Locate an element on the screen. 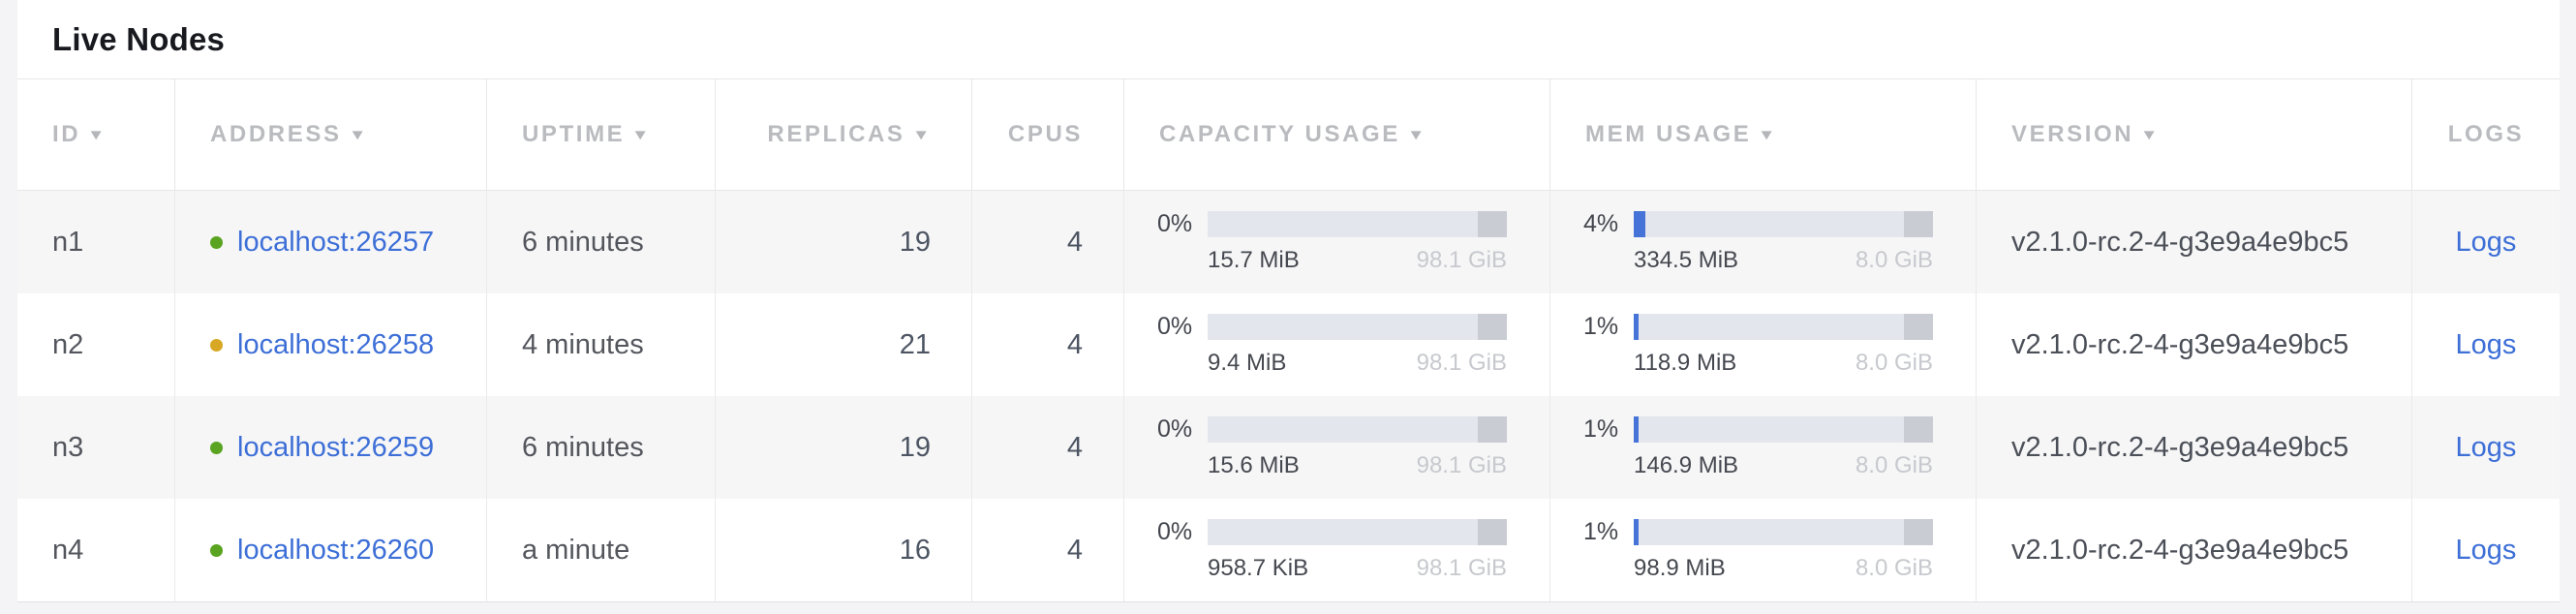 Image resolution: width=2576 pixels, height=614 pixels. usage-used-value: 118.9 MiB is located at coordinates (1685, 363).